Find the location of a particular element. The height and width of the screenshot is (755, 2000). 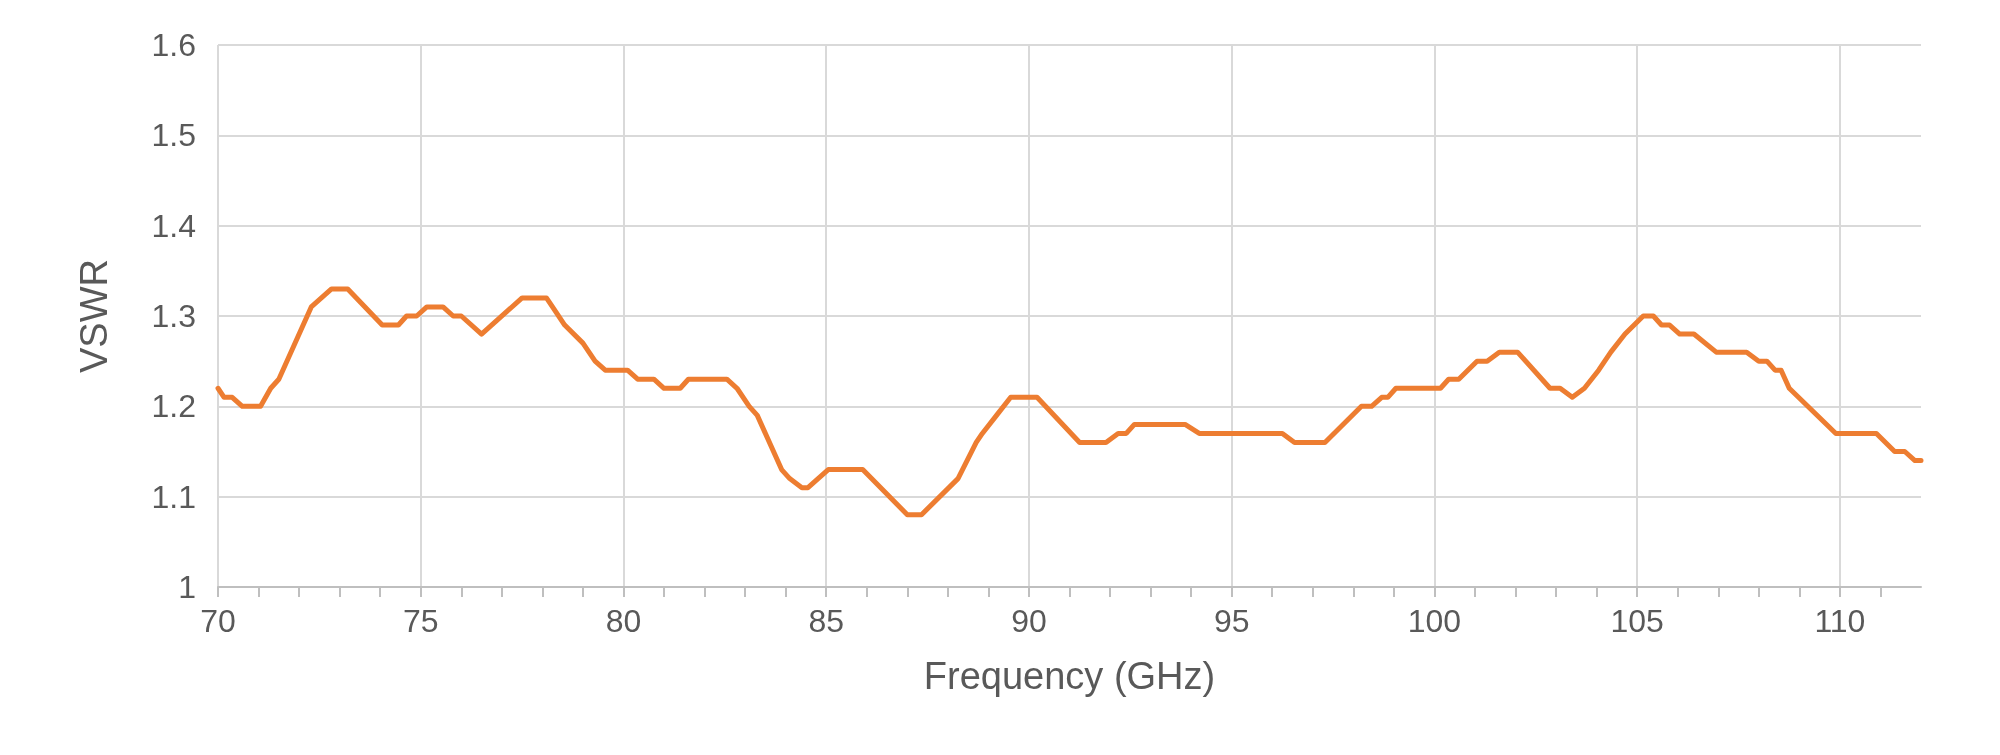

y-axis-title: VSWR is located at coordinates (94, 316).